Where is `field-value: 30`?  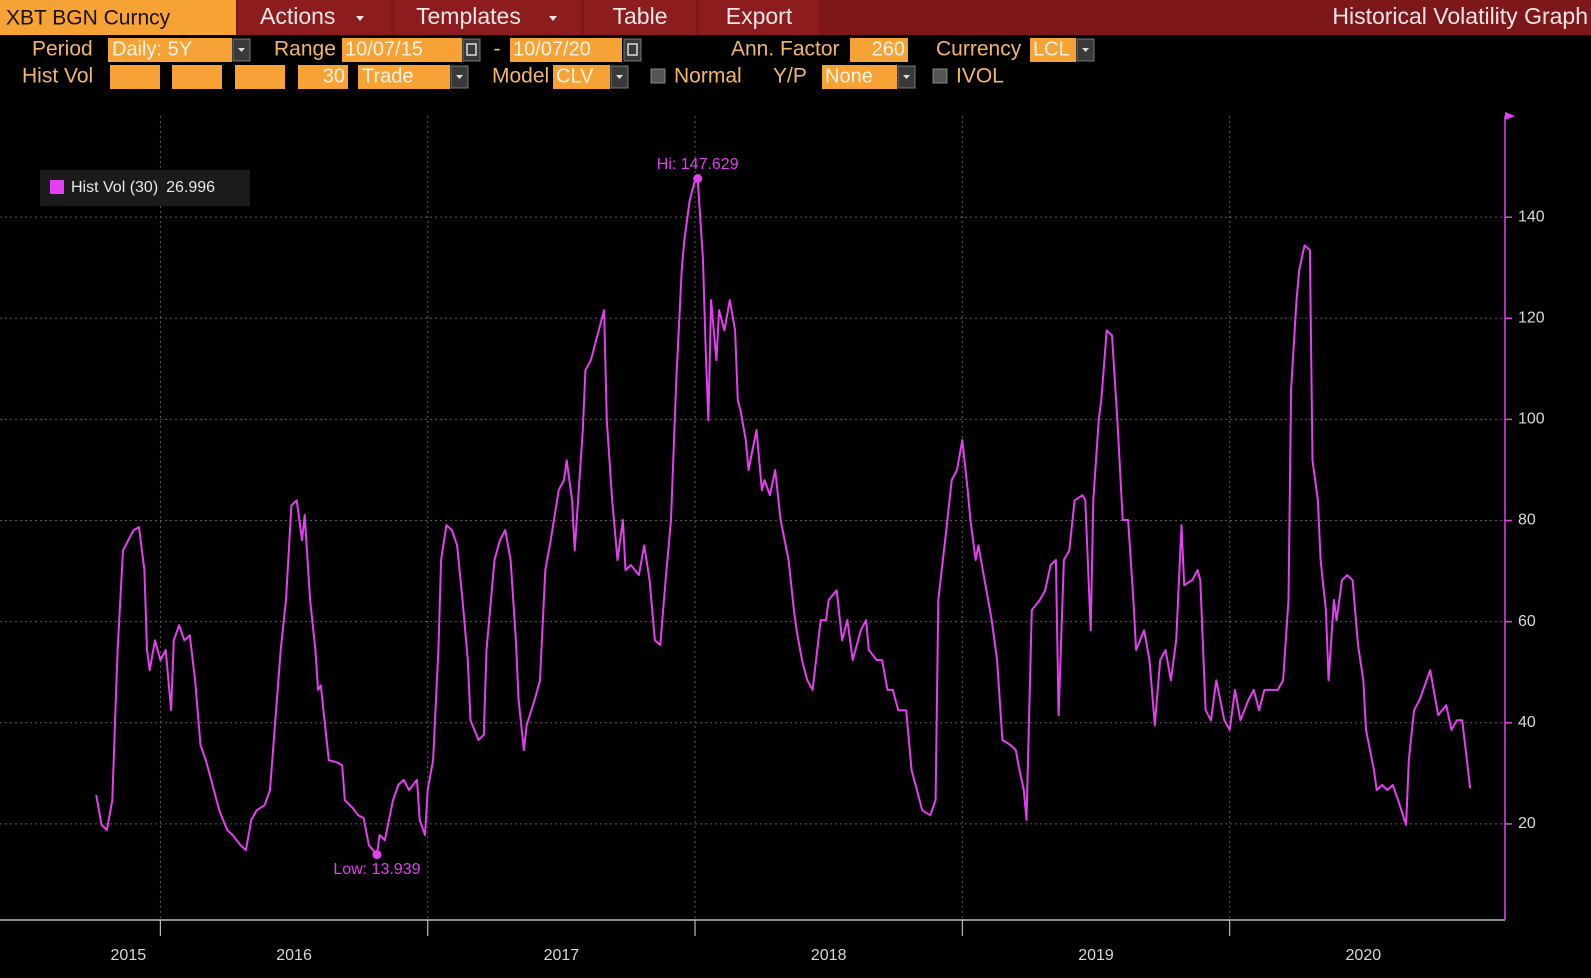 field-value: 30 is located at coordinates (334, 76).